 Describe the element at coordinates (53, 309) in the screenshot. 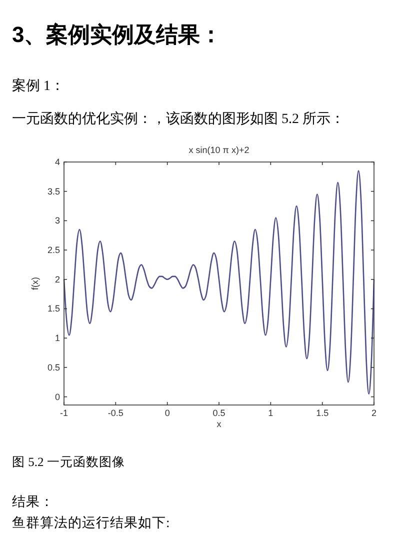

I see `y-tick-label: 1.5` at that location.